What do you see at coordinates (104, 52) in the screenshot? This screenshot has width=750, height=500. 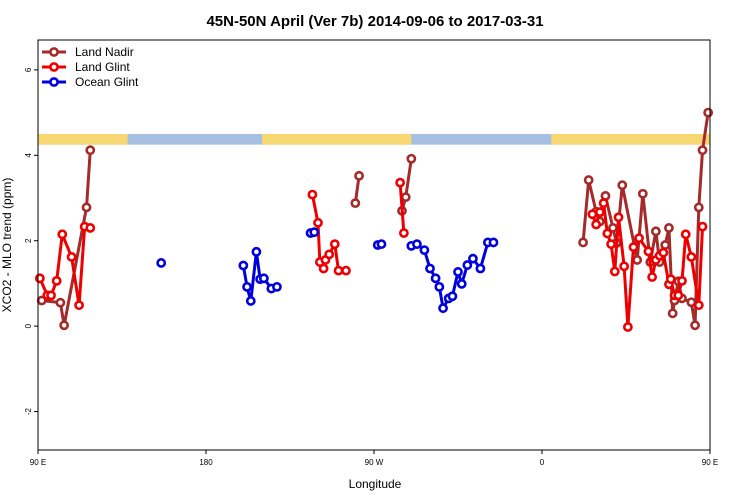 I see `legend-label-land-nadir: Land Nadir` at bounding box center [104, 52].